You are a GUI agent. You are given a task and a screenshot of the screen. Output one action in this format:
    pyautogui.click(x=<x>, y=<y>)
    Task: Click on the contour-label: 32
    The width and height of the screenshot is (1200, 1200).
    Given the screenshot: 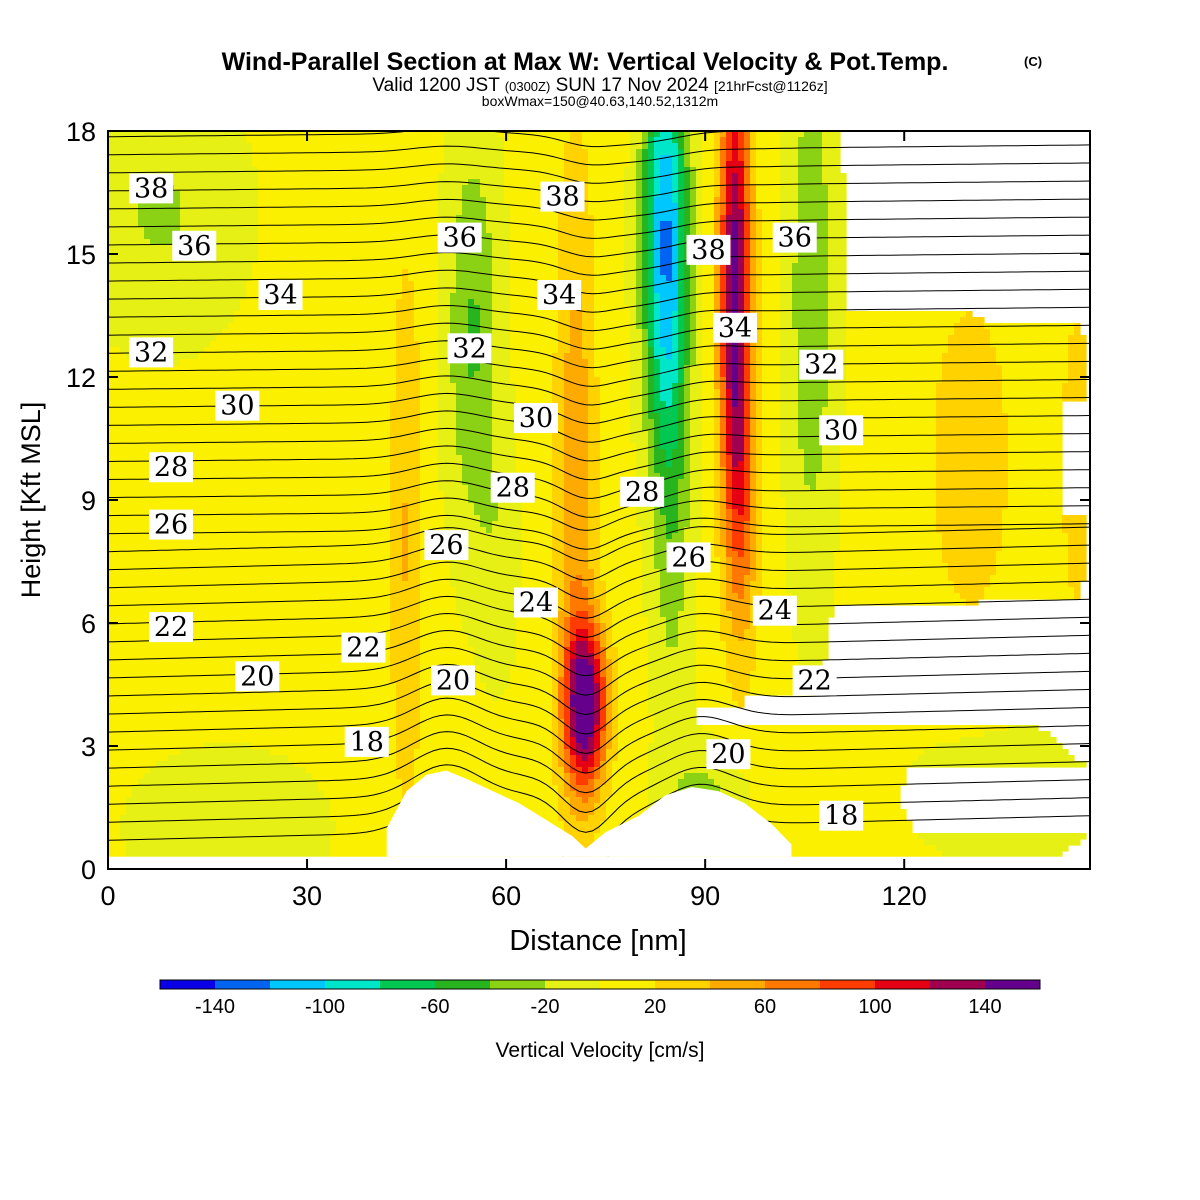 What is the action you would take?
    pyautogui.click(x=469, y=348)
    